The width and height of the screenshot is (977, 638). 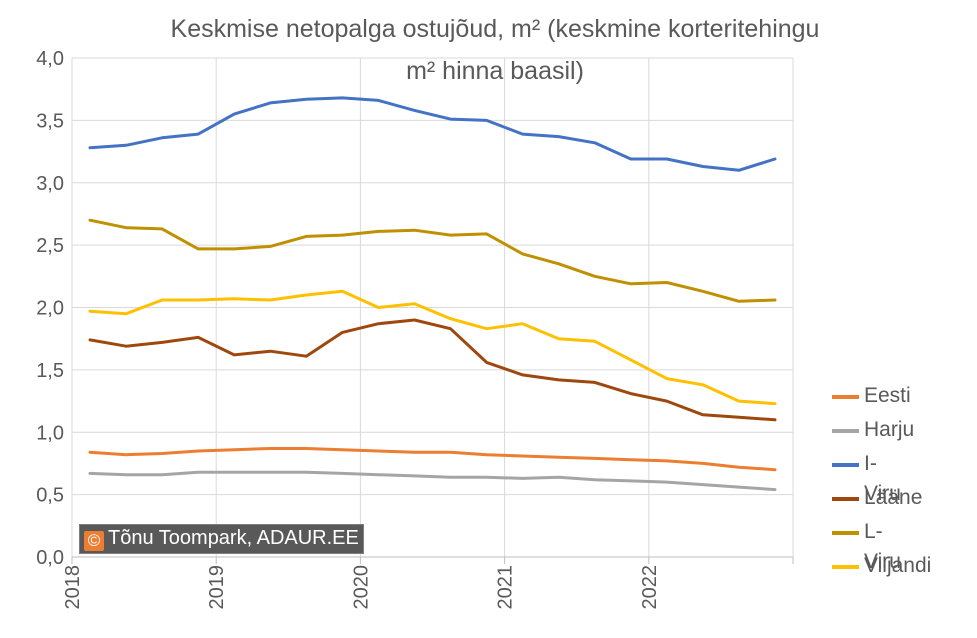 I want to click on y-tick-label: 4,0, so click(x=50, y=59).